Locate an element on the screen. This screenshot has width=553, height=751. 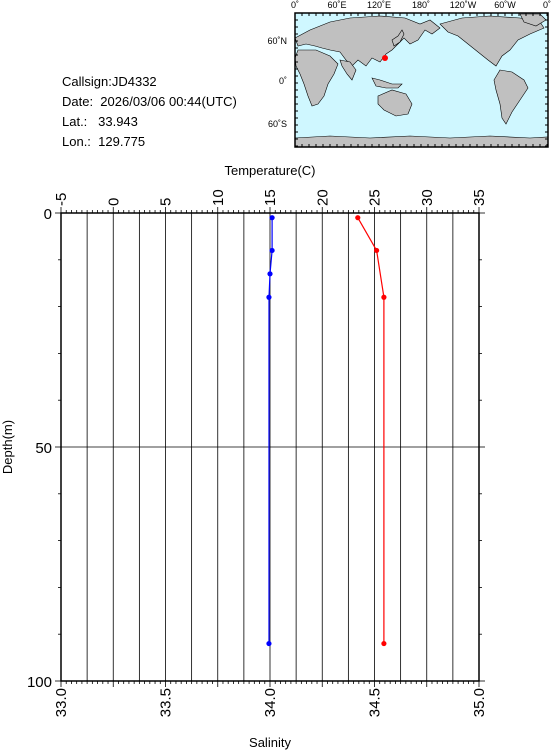
map-lat-label-1: 0˚ is located at coordinates (283, 81).